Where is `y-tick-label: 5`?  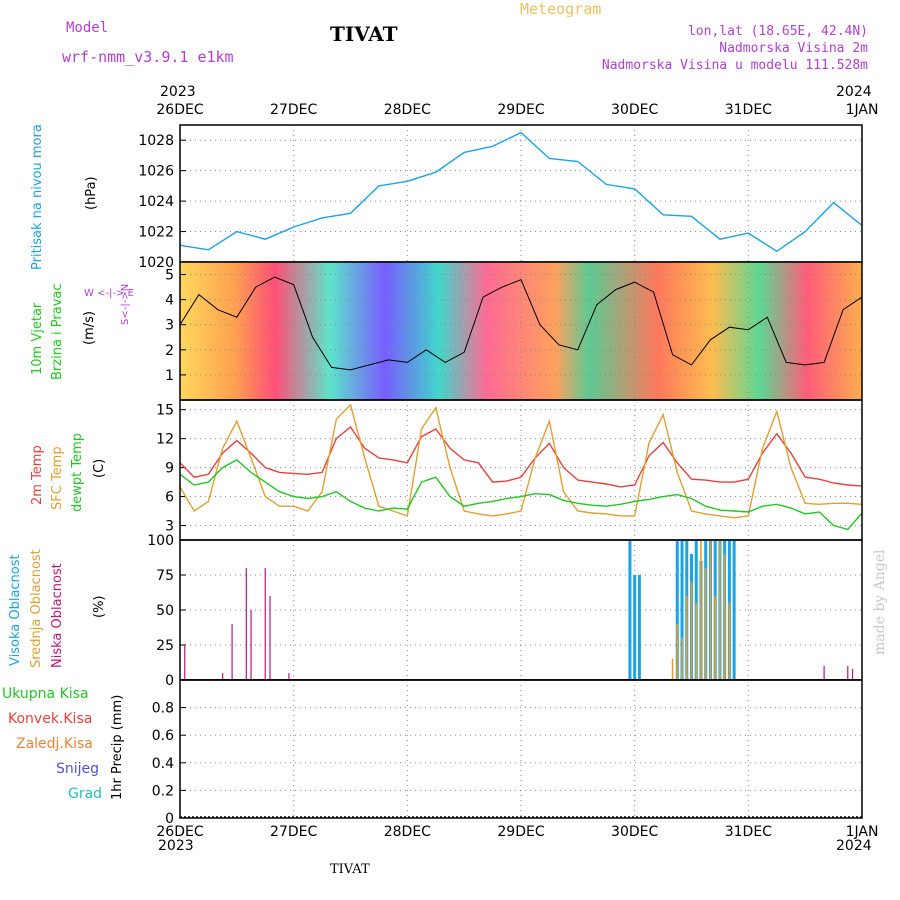 y-tick-label: 5 is located at coordinates (169, 276).